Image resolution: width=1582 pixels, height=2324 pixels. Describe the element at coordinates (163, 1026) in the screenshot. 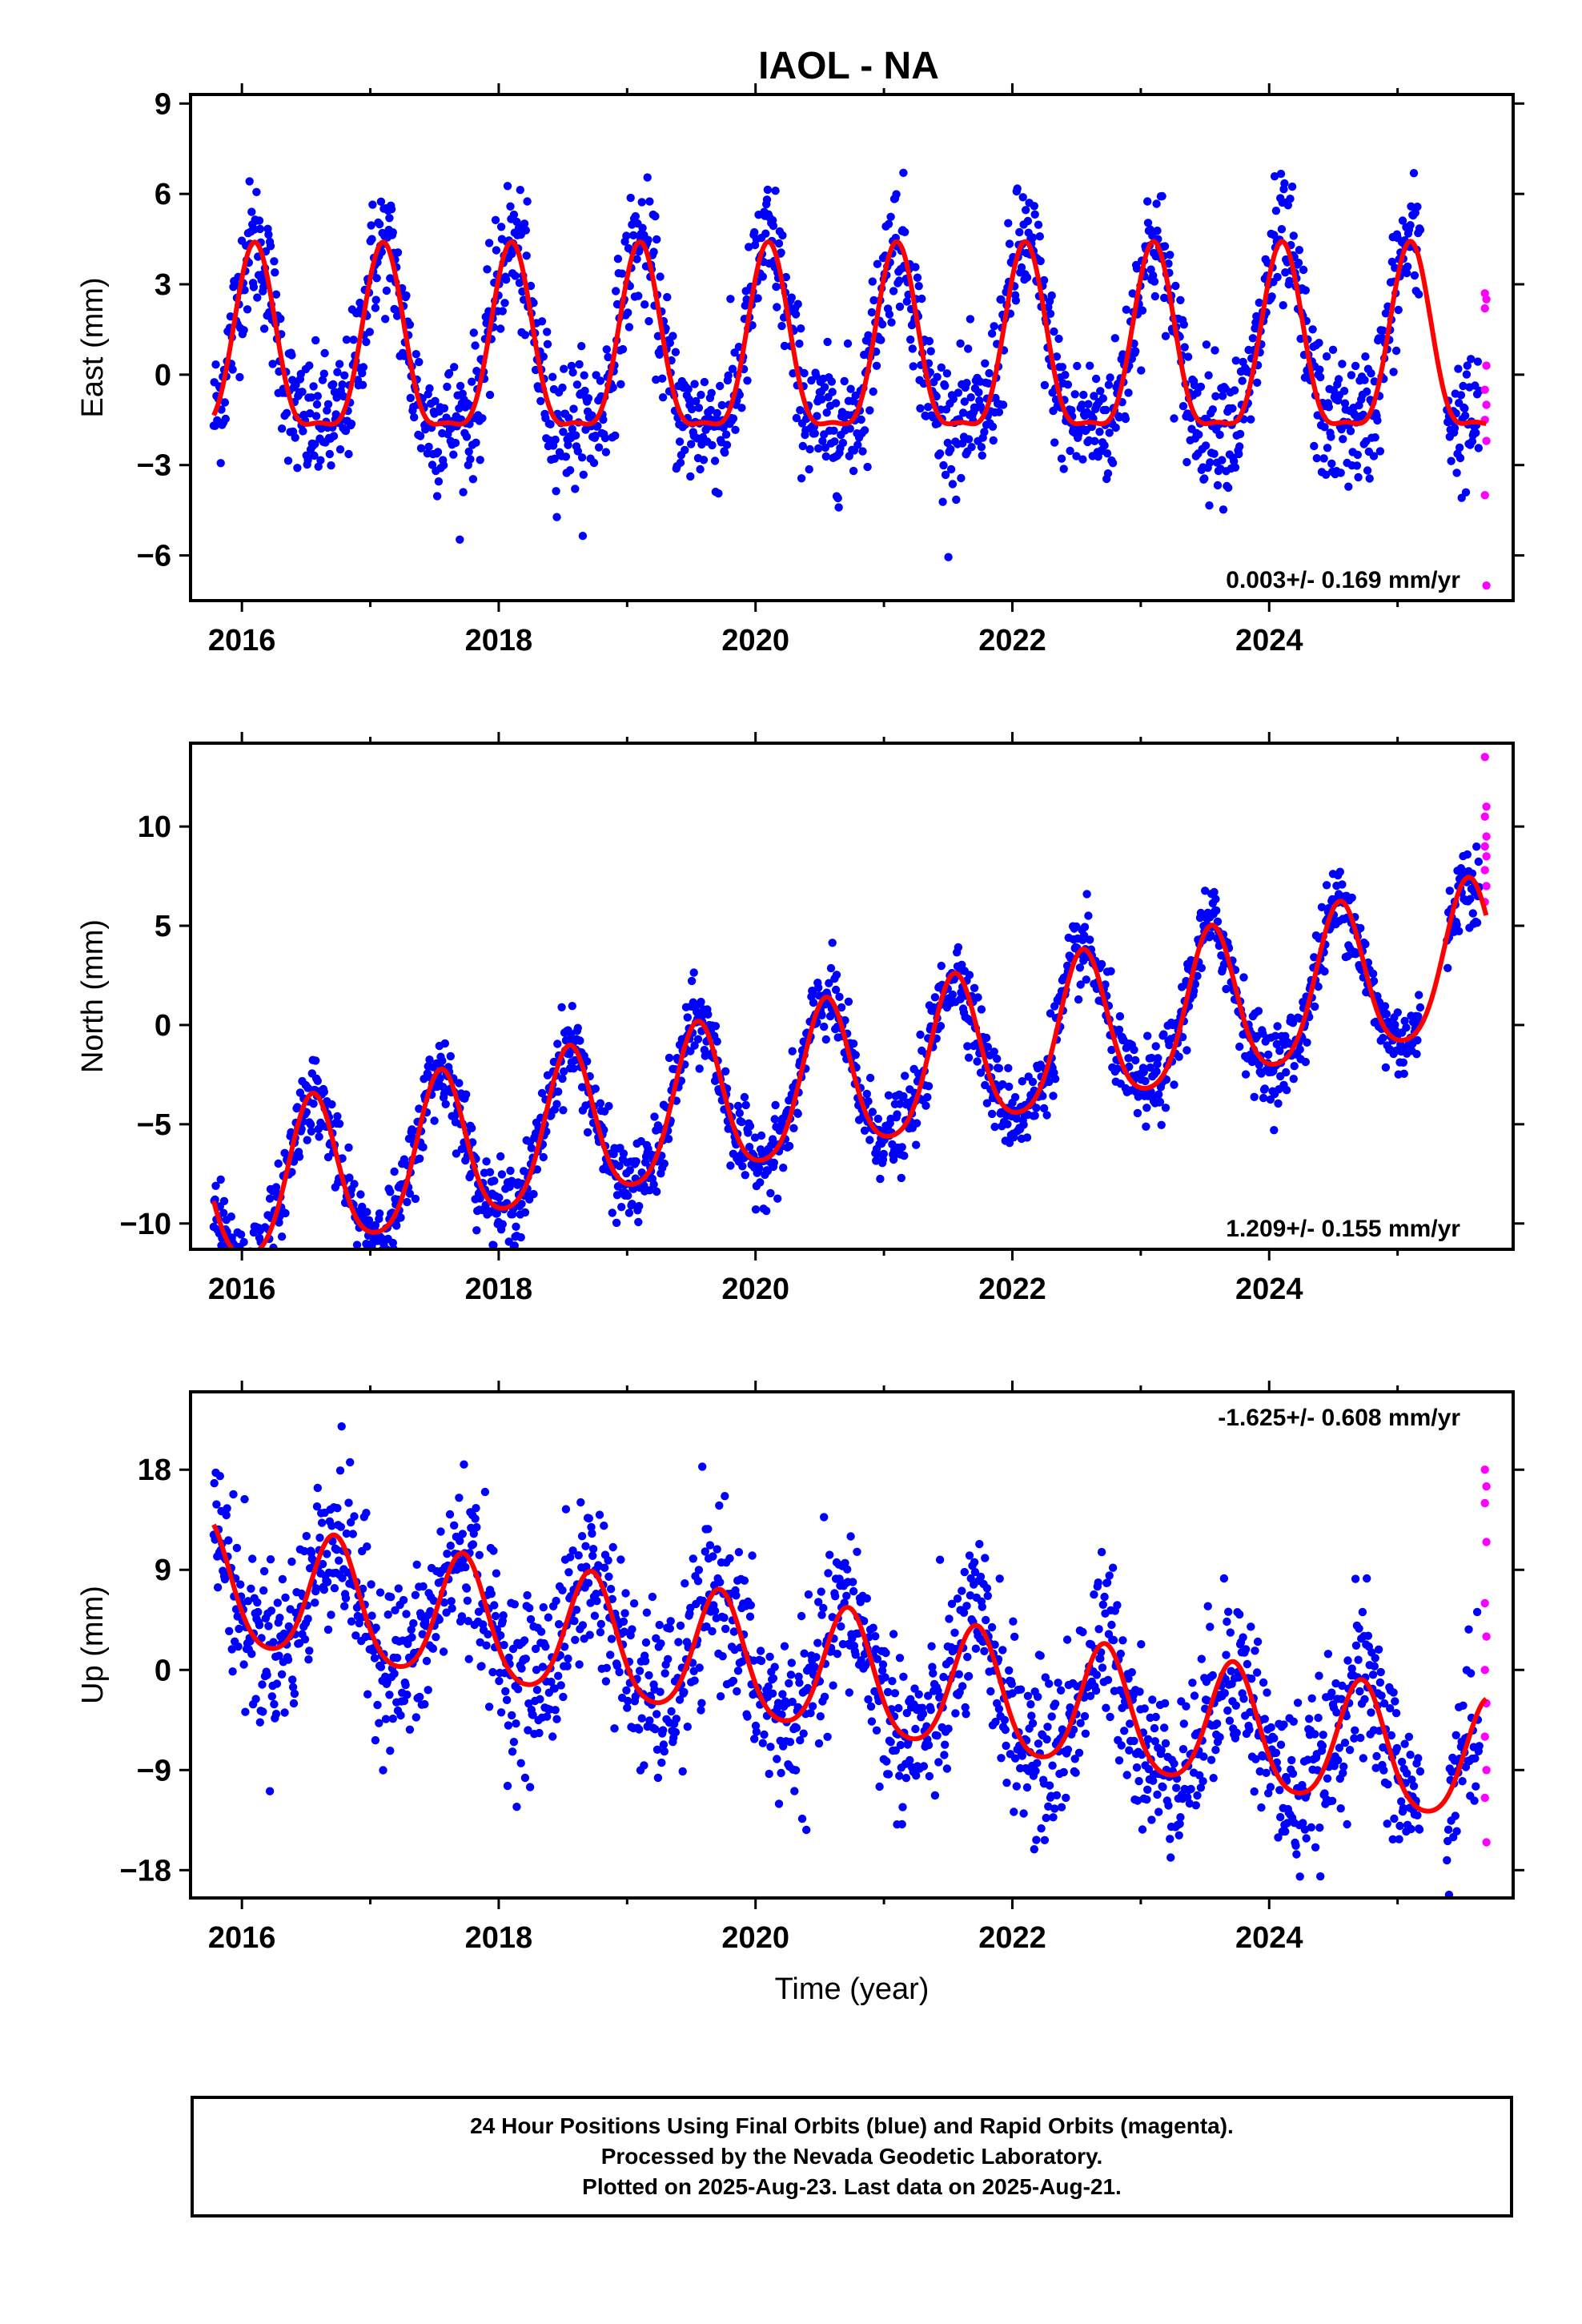

I see `y-tick-label: 0` at that location.